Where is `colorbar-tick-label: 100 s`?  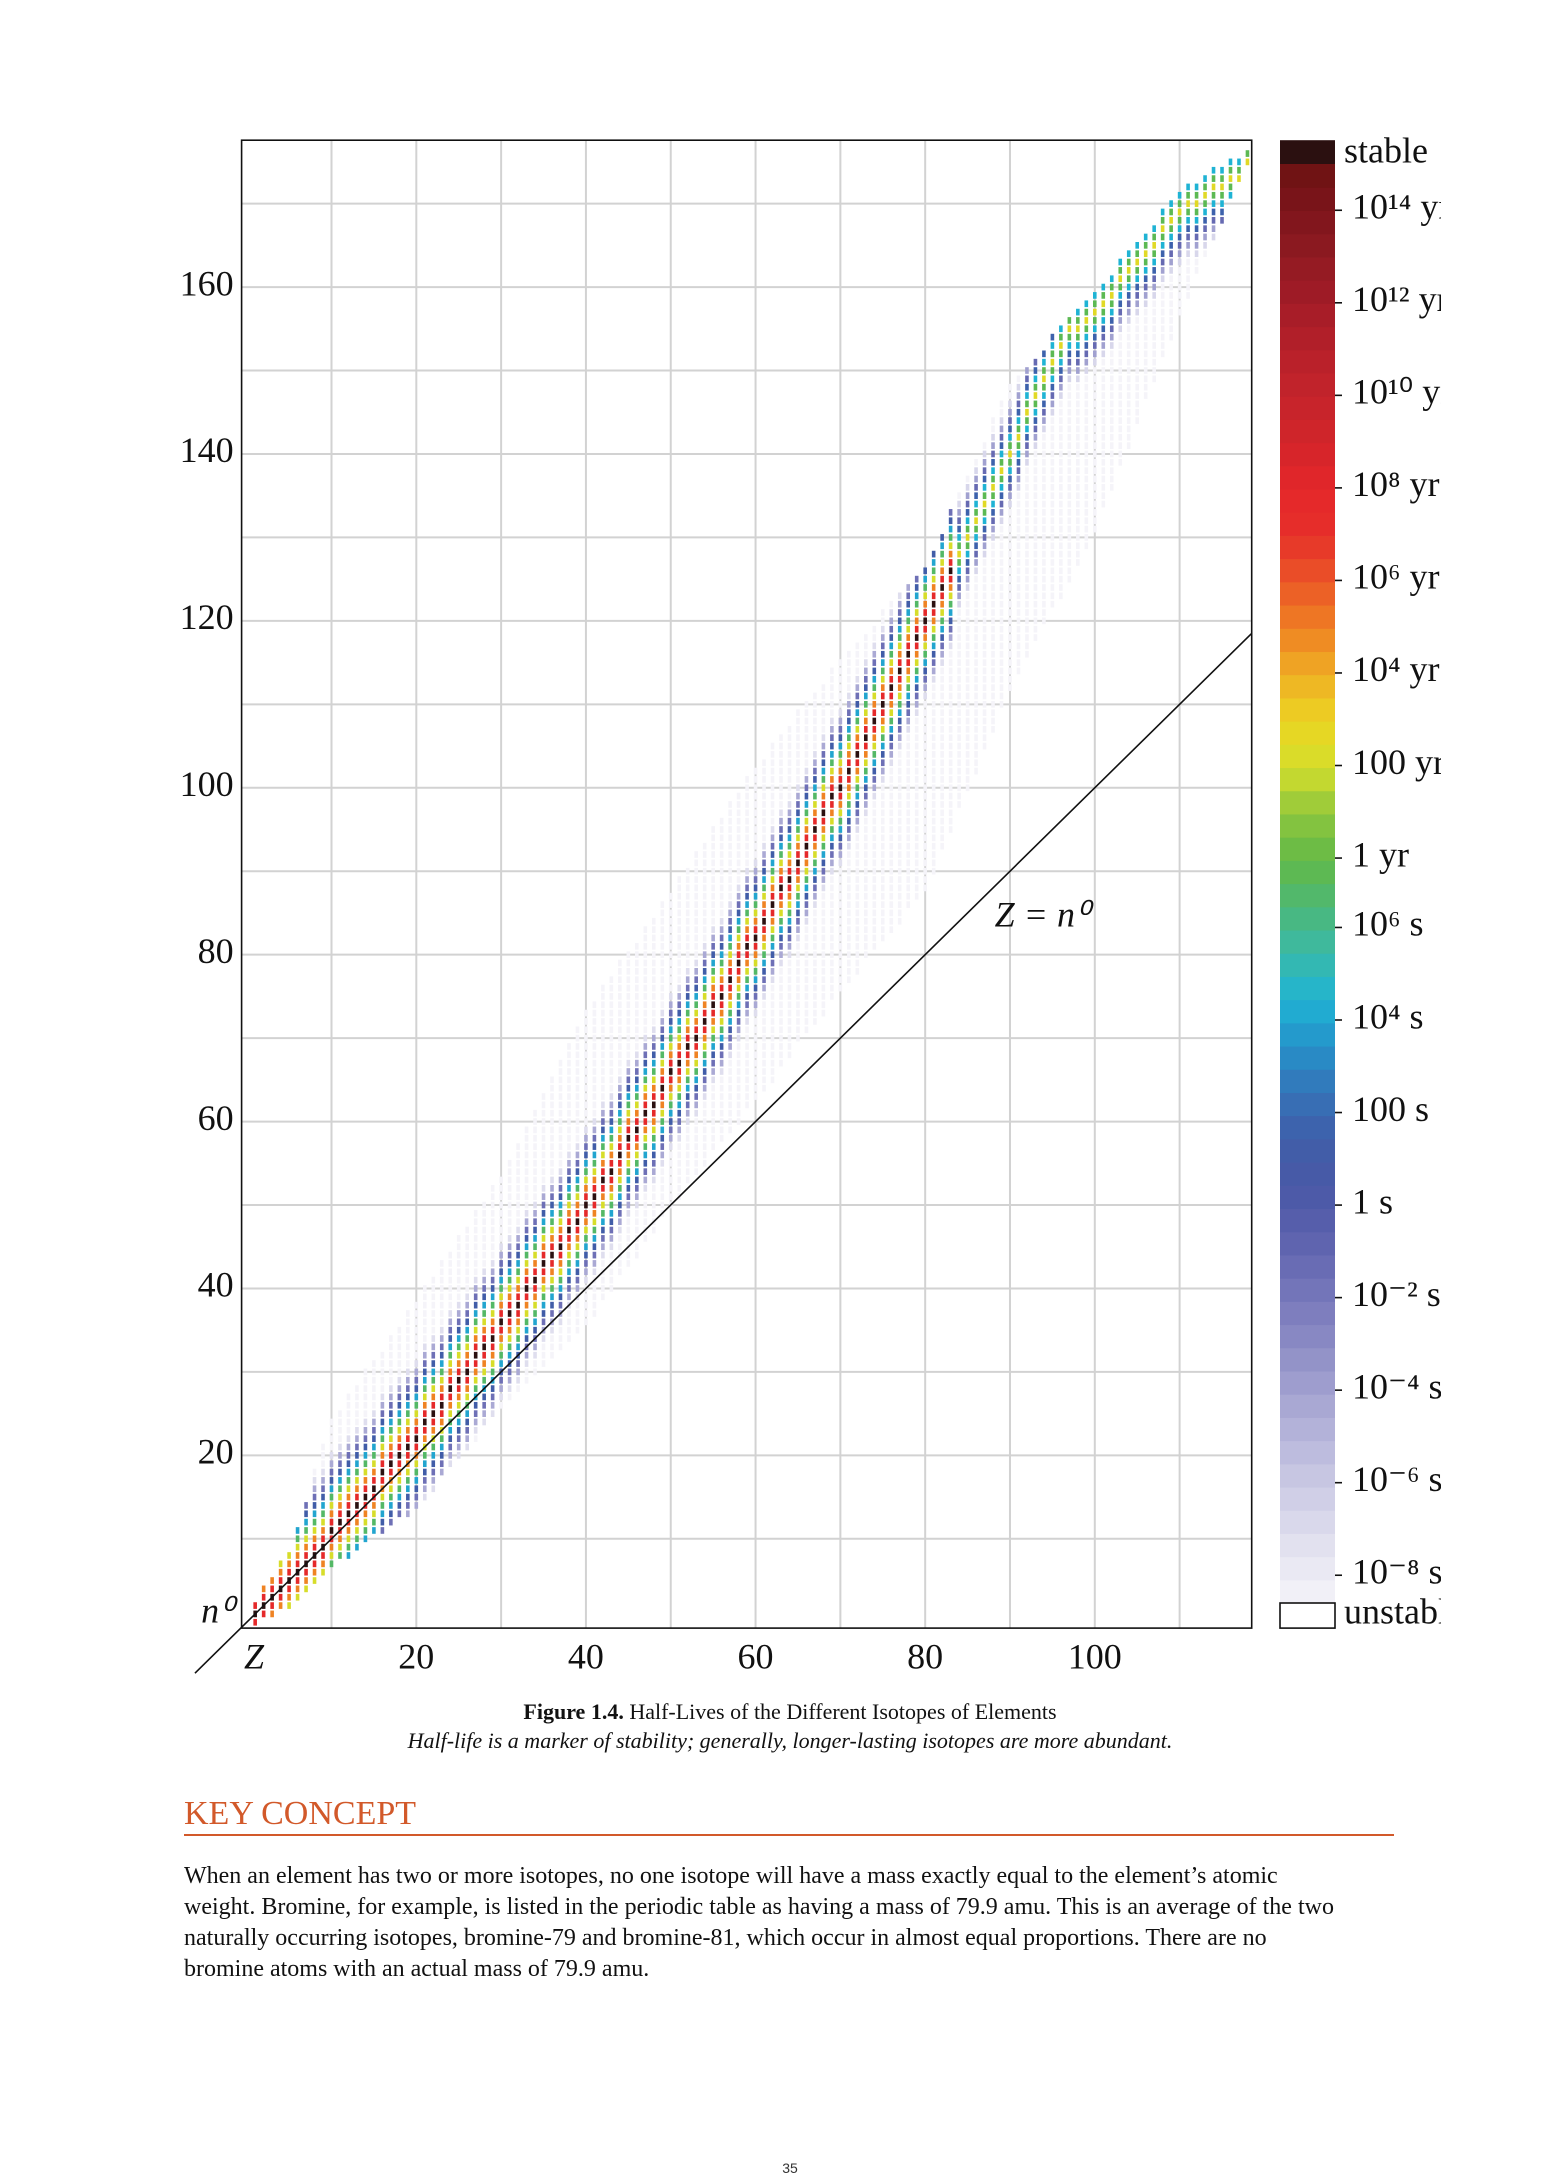
colorbar-tick-label: 100 s is located at coordinates (1390, 1109).